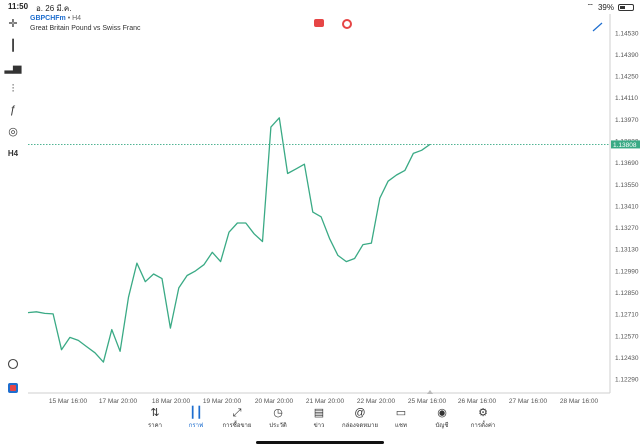 Image resolution: width=640 pixels, height=447 pixels. I want to click on nav-item-label: กราฟ, so click(196, 426).